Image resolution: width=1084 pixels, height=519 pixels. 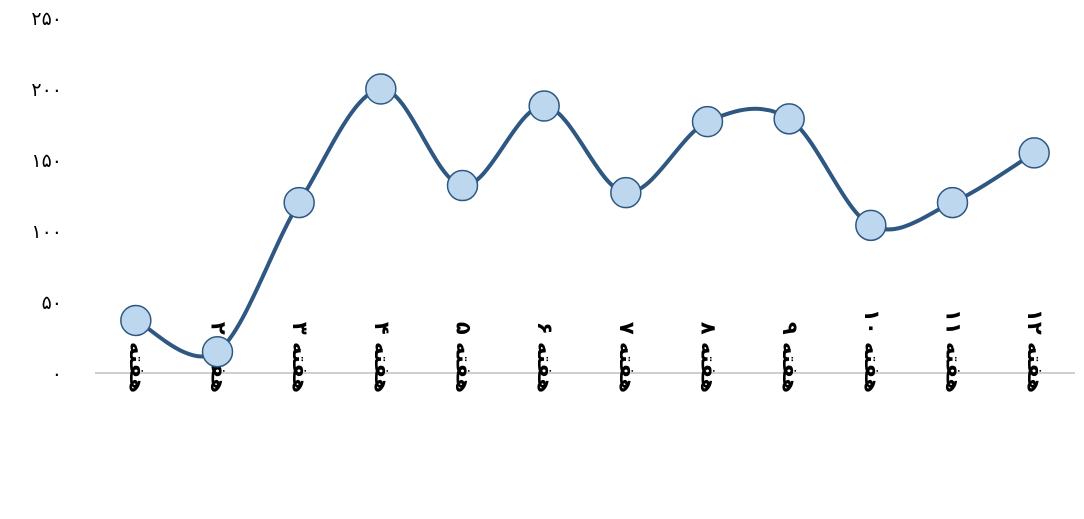 What do you see at coordinates (790, 357) in the screenshot?
I see `x-tick-label: هفته ۹` at bounding box center [790, 357].